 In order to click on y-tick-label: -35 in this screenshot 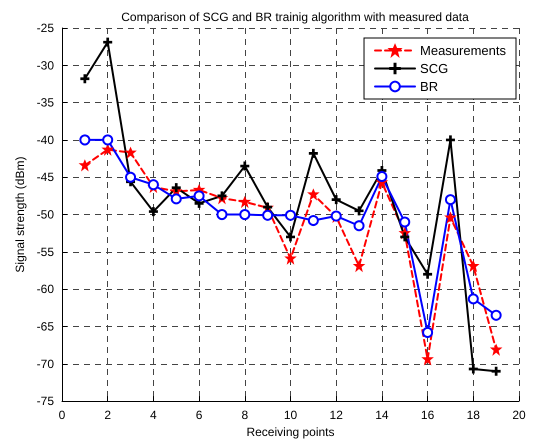, I will do `click(45, 103)`.